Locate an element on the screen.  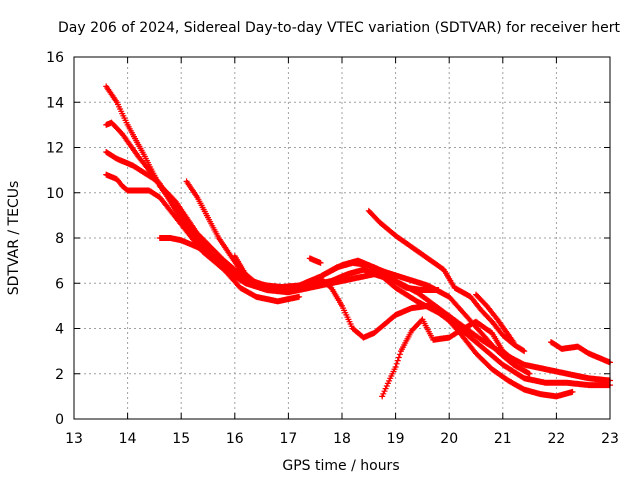
y-tick-label: 4 is located at coordinates (59, 330).